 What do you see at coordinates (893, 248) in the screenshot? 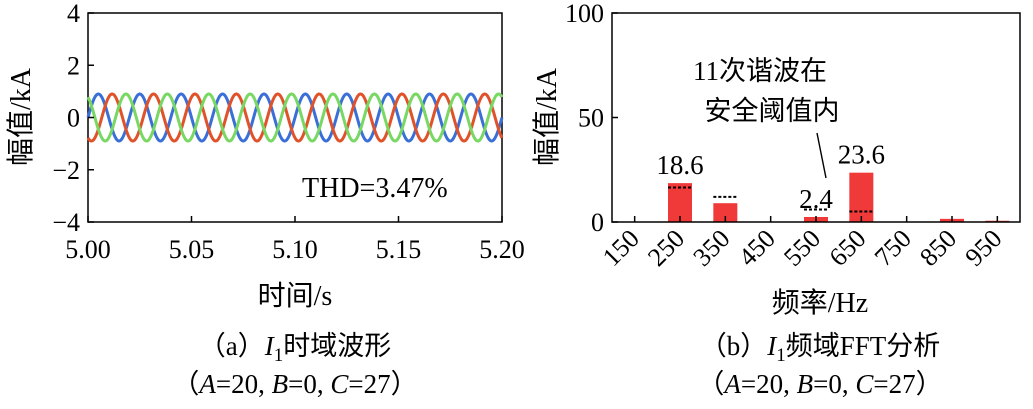
I see `x-tick-label-b: 750` at bounding box center [893, 248].